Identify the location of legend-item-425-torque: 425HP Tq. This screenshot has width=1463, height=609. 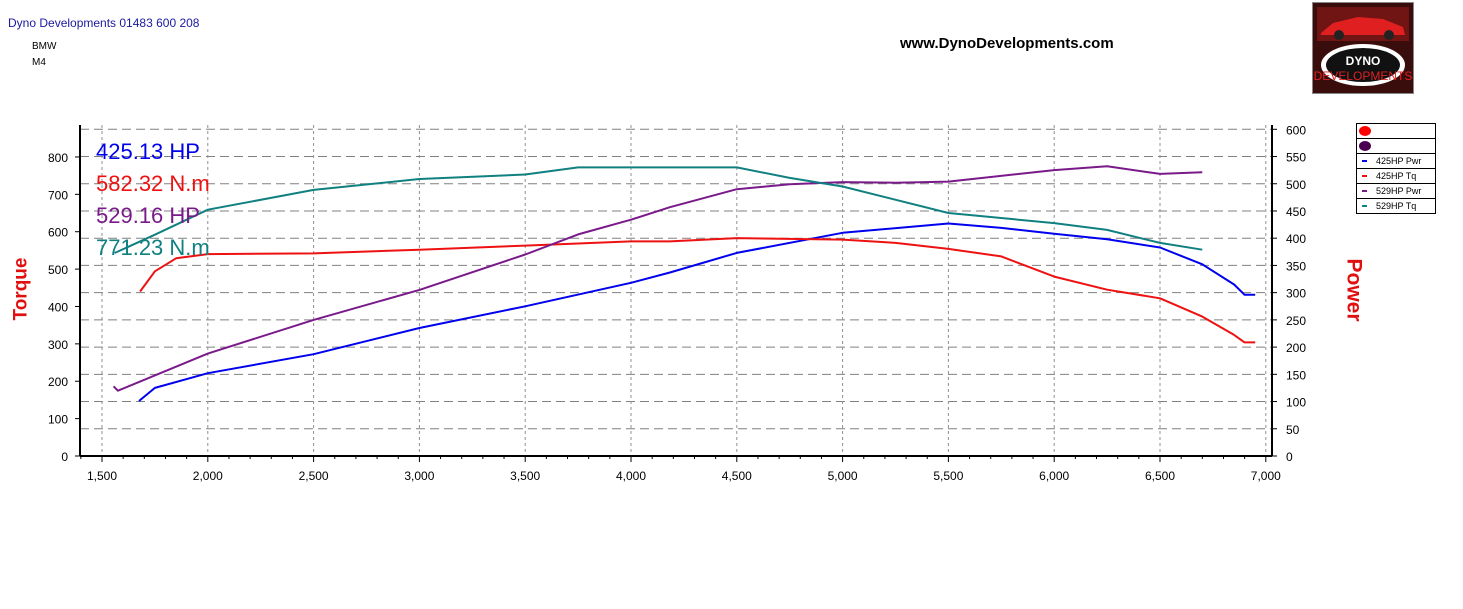
(1396, 176).